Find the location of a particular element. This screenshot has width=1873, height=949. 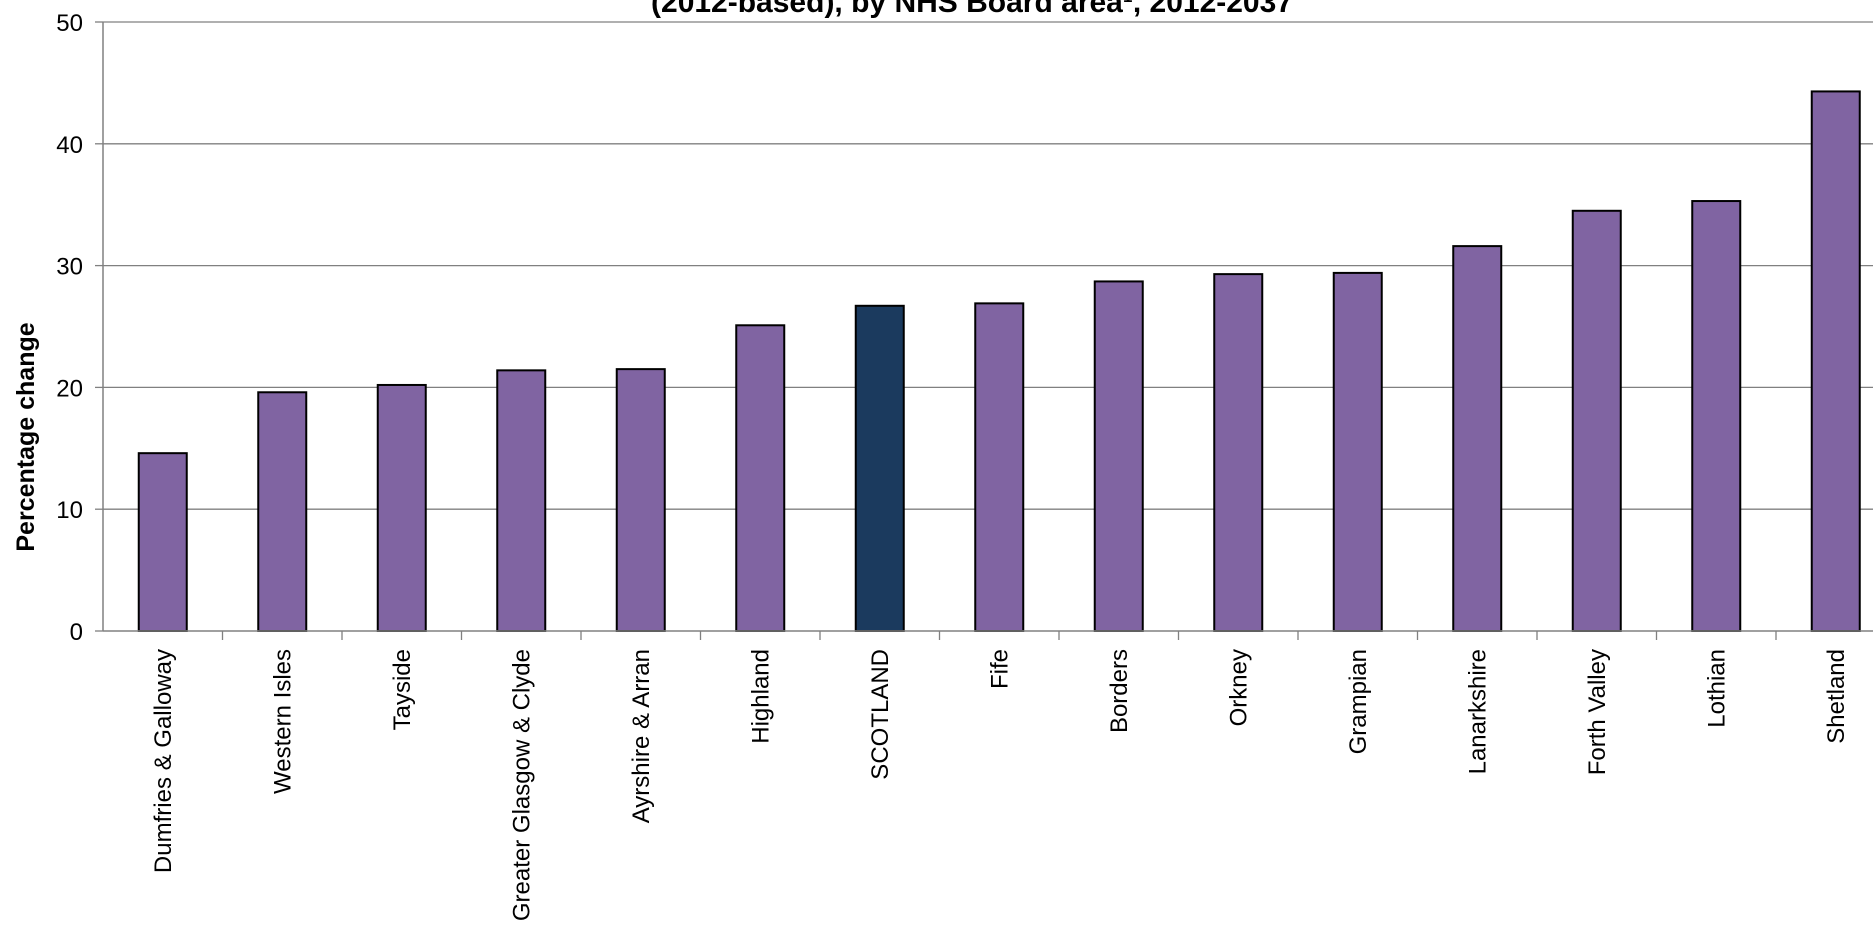

bar-borders is located at coordinates (1118, 456).